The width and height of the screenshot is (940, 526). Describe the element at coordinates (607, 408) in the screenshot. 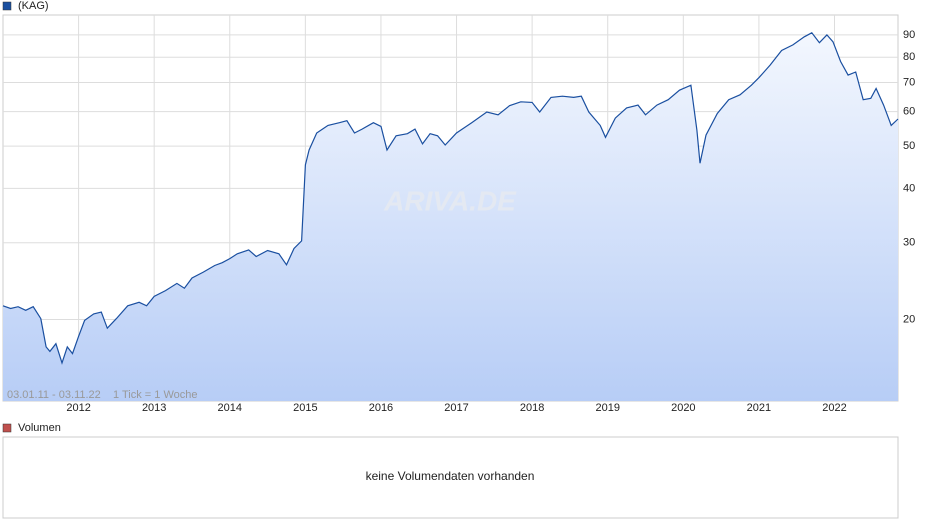

I see `x-tick-label: 2019` at that location.